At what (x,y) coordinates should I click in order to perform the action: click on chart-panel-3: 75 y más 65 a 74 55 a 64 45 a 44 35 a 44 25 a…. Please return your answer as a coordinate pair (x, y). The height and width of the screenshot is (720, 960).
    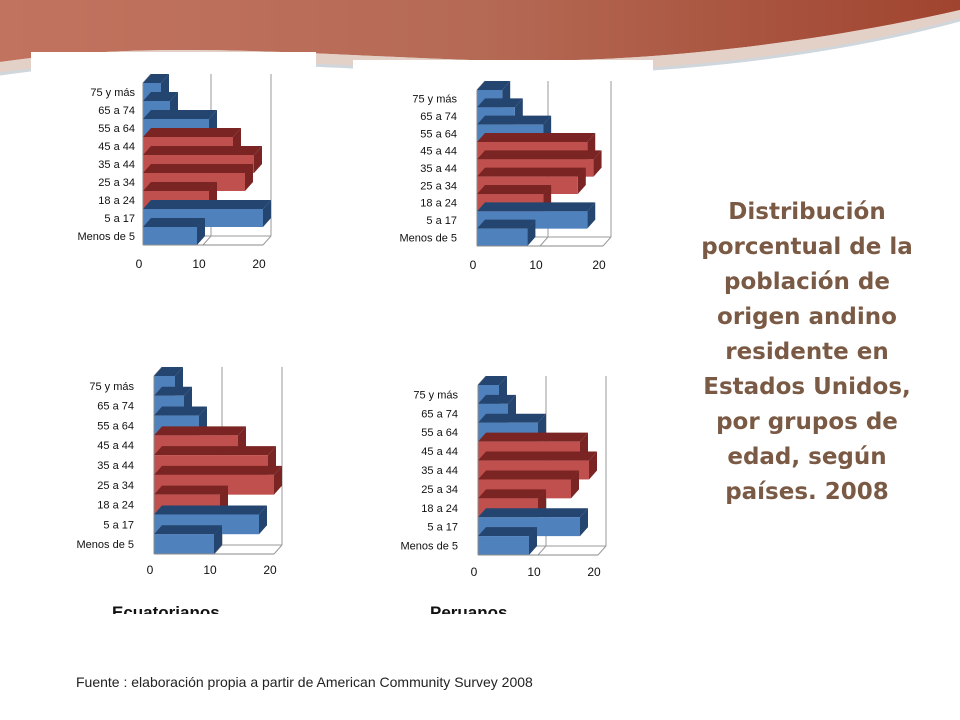
    Looking at the image, I should click on (177, 476).